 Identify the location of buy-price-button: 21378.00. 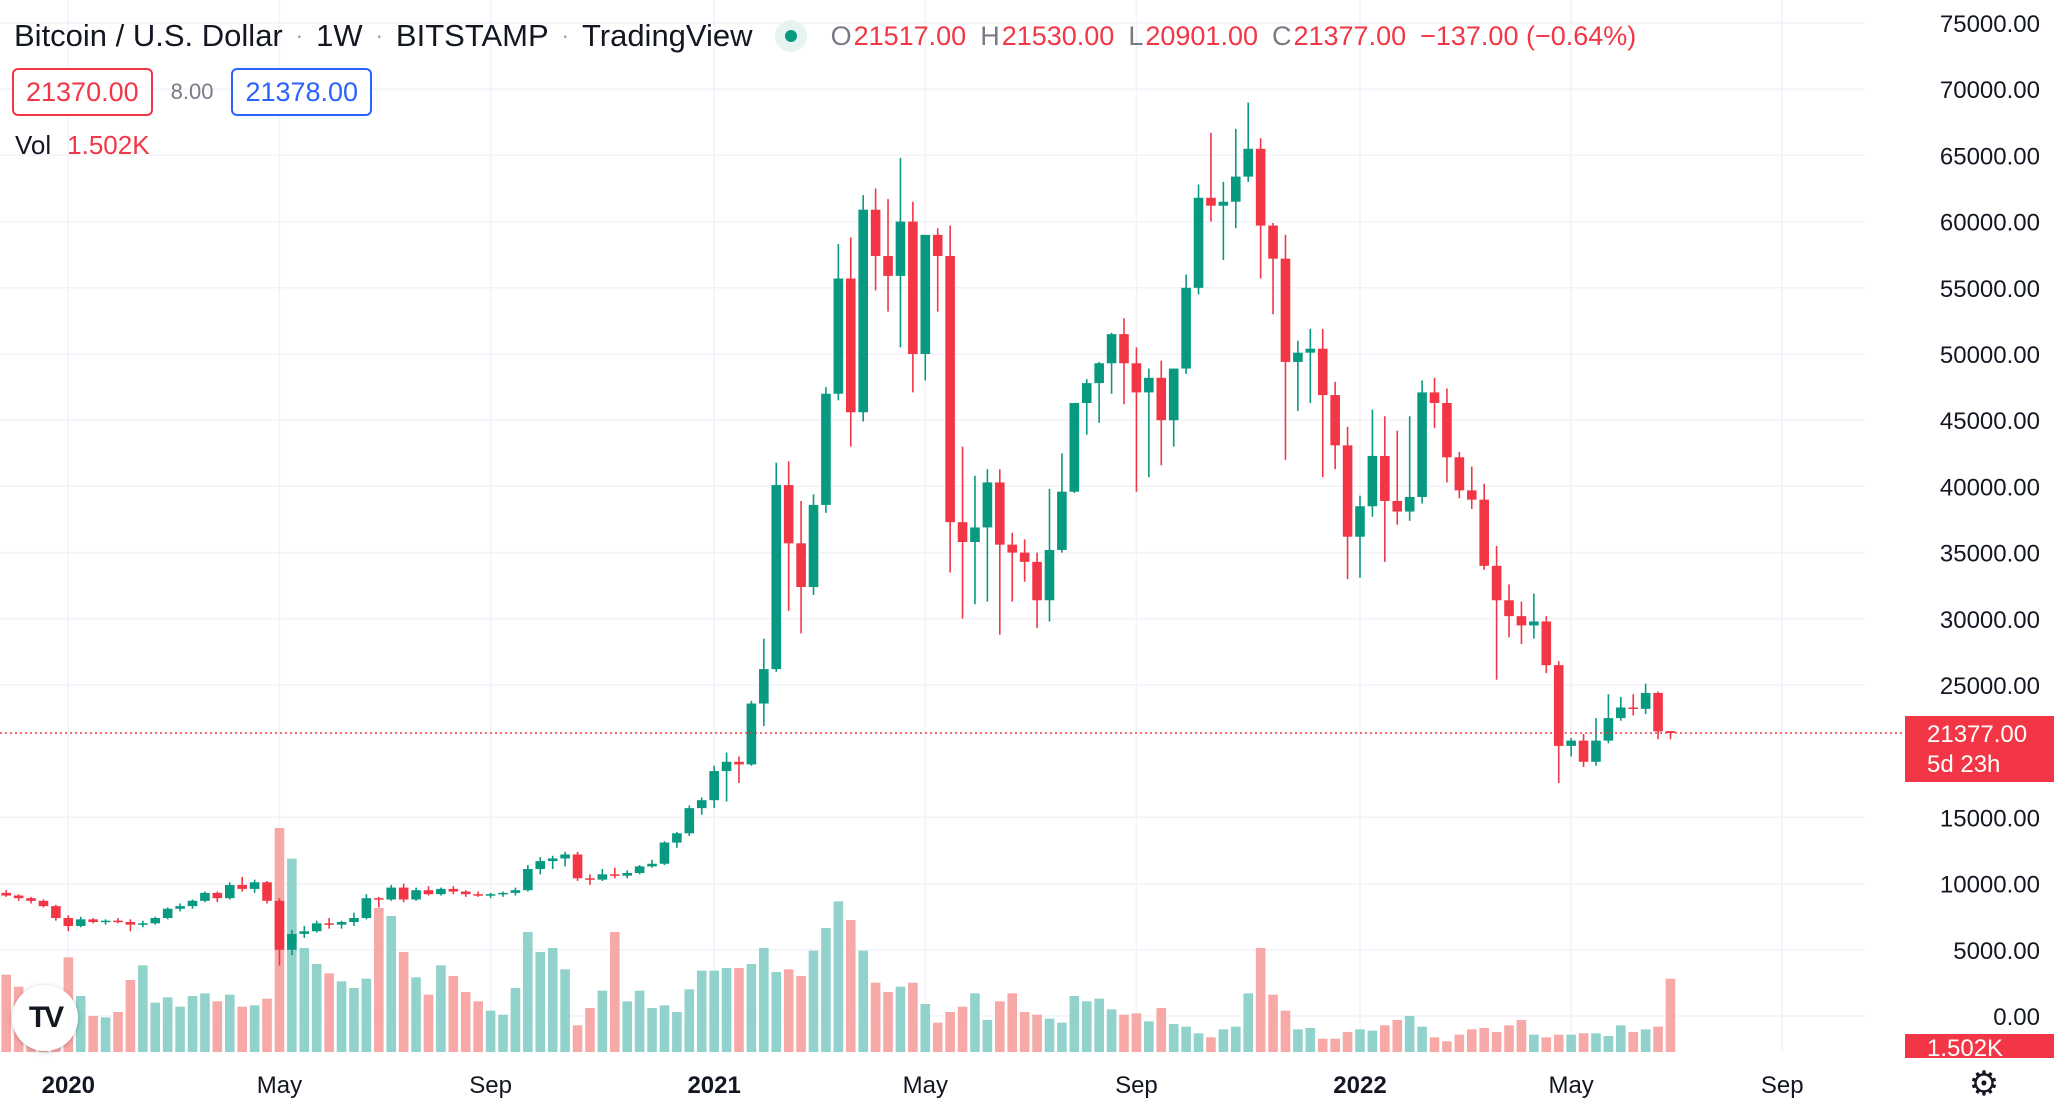
(302, 92).